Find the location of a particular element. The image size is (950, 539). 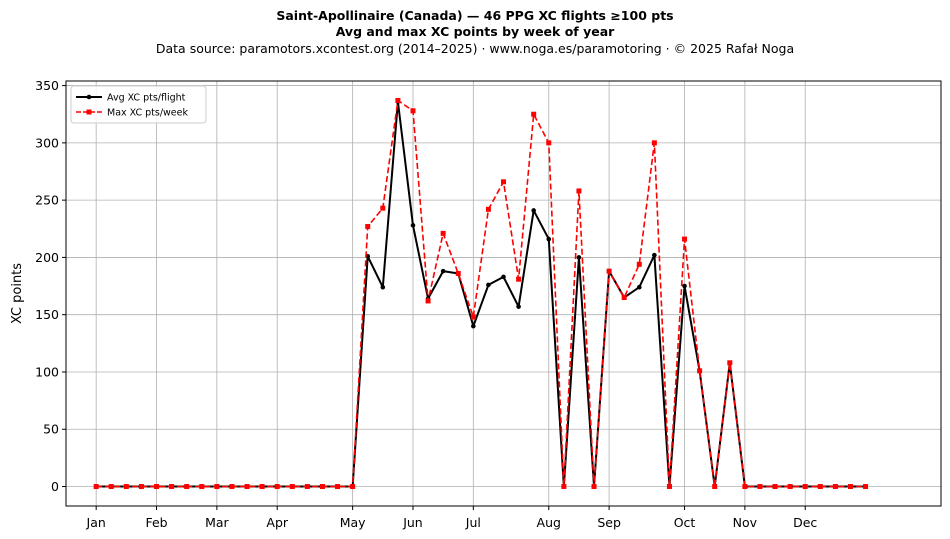

y-tick-label: 350 is located at coordinates (47, 85).